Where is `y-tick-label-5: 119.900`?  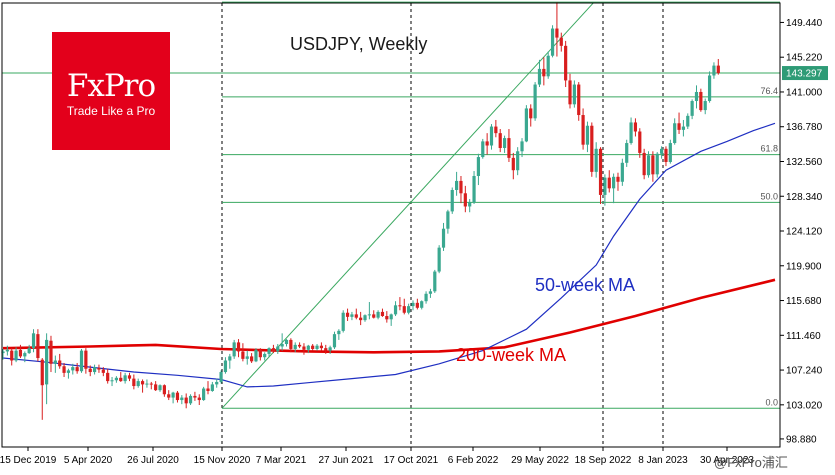
y-tick-label-5: 119.900 is located at coordinates (804, 266).